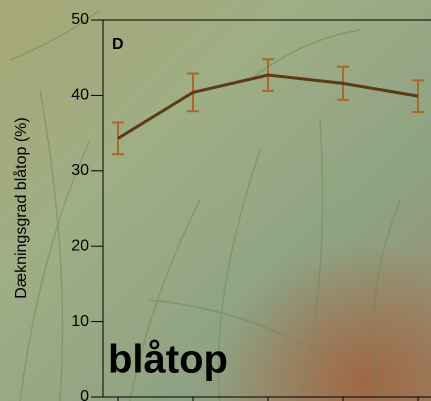  I want to click on y-tick-label: 50, so click(80, 19).